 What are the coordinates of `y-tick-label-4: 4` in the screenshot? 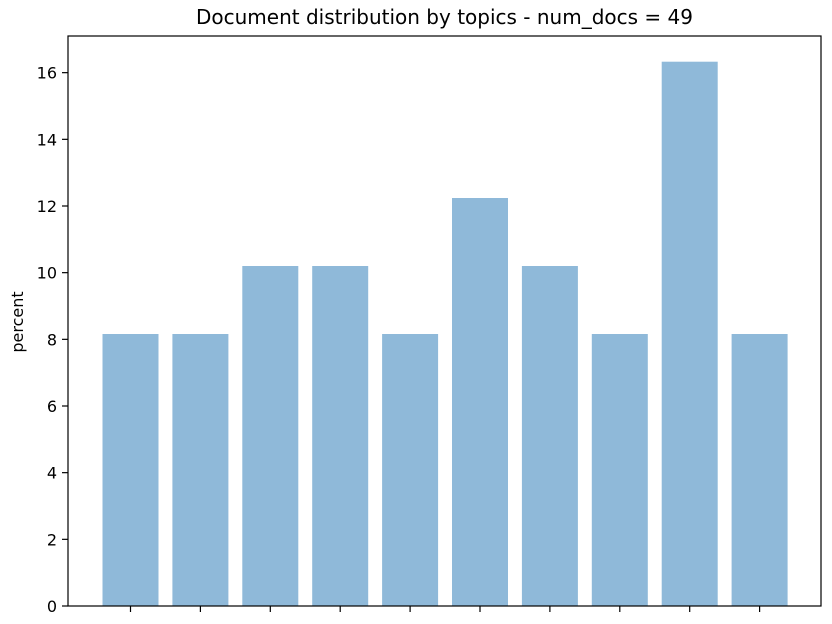 It's located at (52, 473).